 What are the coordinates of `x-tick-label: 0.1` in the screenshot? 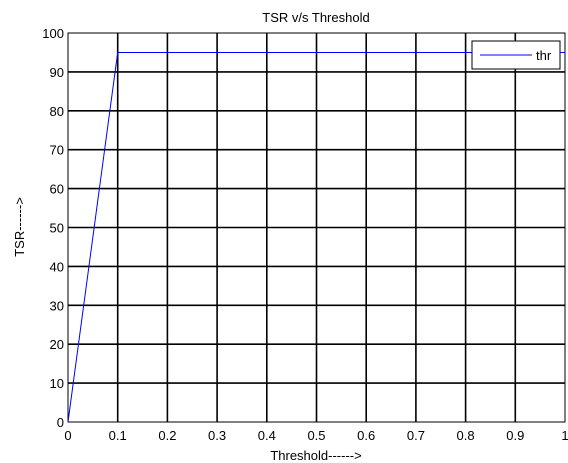 It's located at (118, 435).